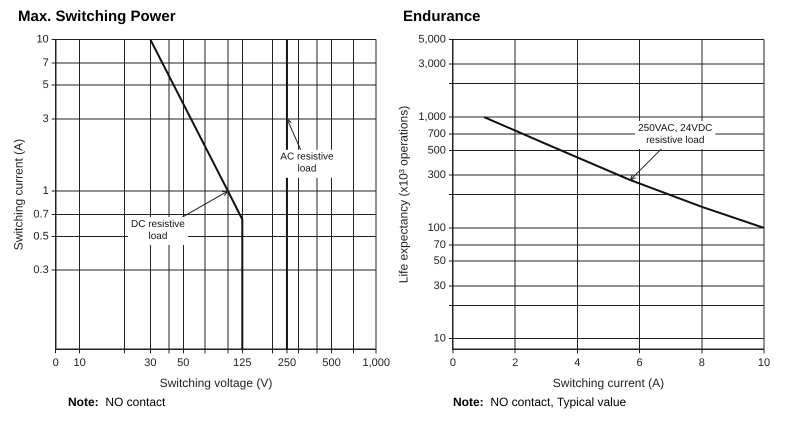 Image resolution: width=795 pixels, height=439 pixels. I want to click on x-tick-label: 250, so click(287, 363).